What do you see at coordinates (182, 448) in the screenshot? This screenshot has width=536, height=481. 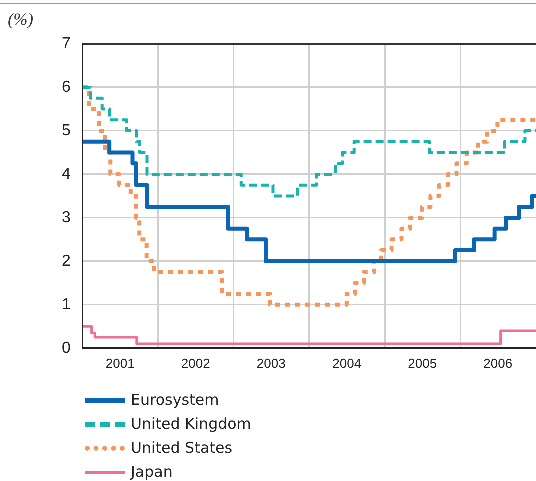 I see `legend-label: United States` at bounding box center [182, 448].